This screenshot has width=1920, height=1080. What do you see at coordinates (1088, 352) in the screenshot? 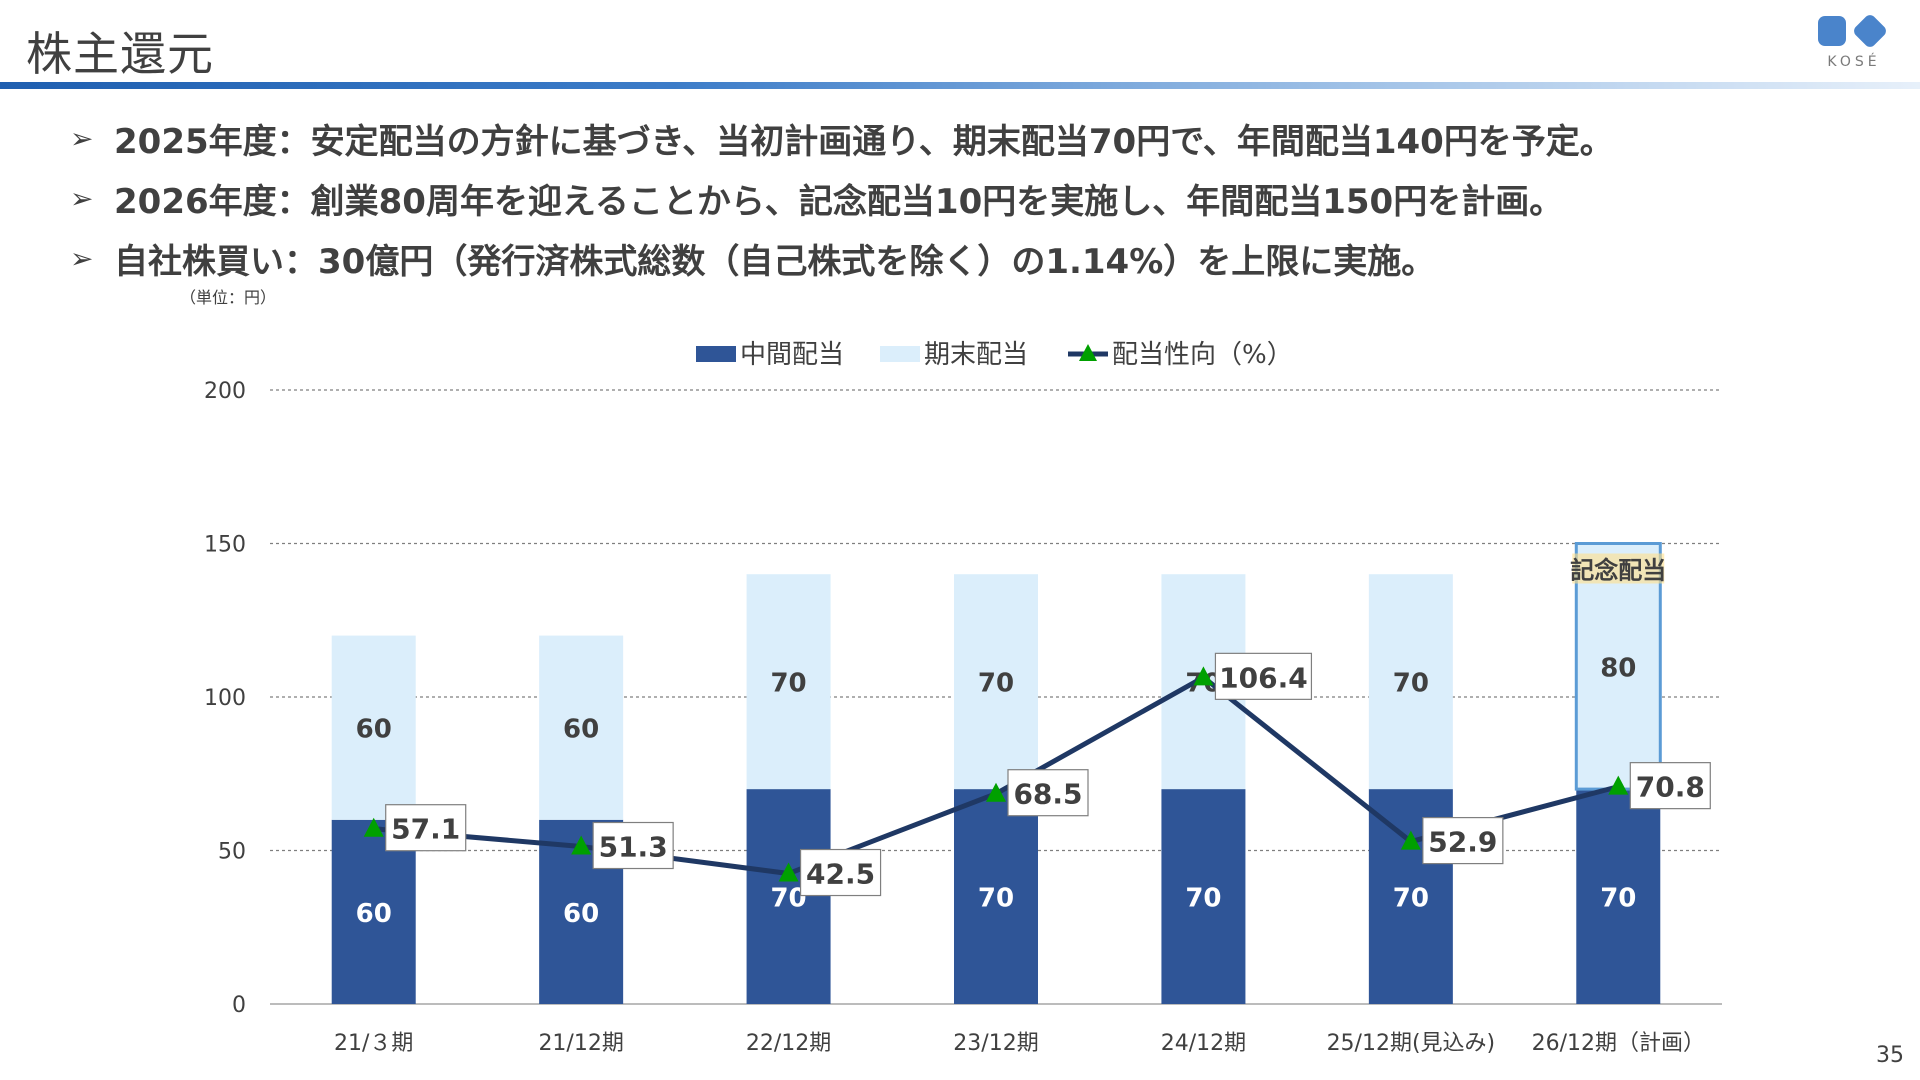
I see `legend-marker-payout` at bounding box center [1088, 352].